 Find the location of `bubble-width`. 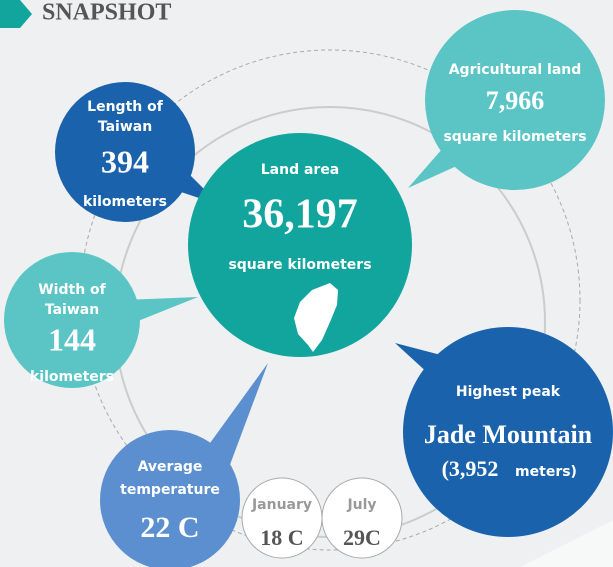

bubble-width is located at coordinates (72, 320).